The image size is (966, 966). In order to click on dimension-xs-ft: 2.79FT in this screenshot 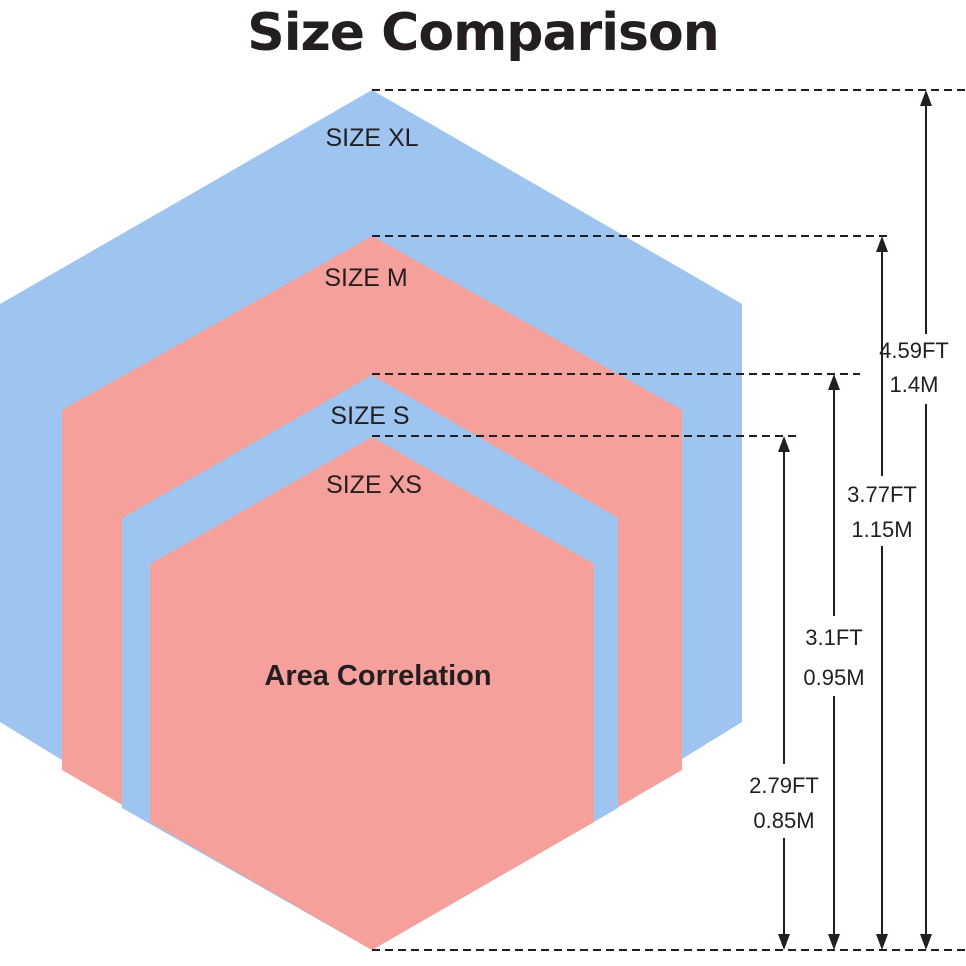, I will do `click(784, 785)`.